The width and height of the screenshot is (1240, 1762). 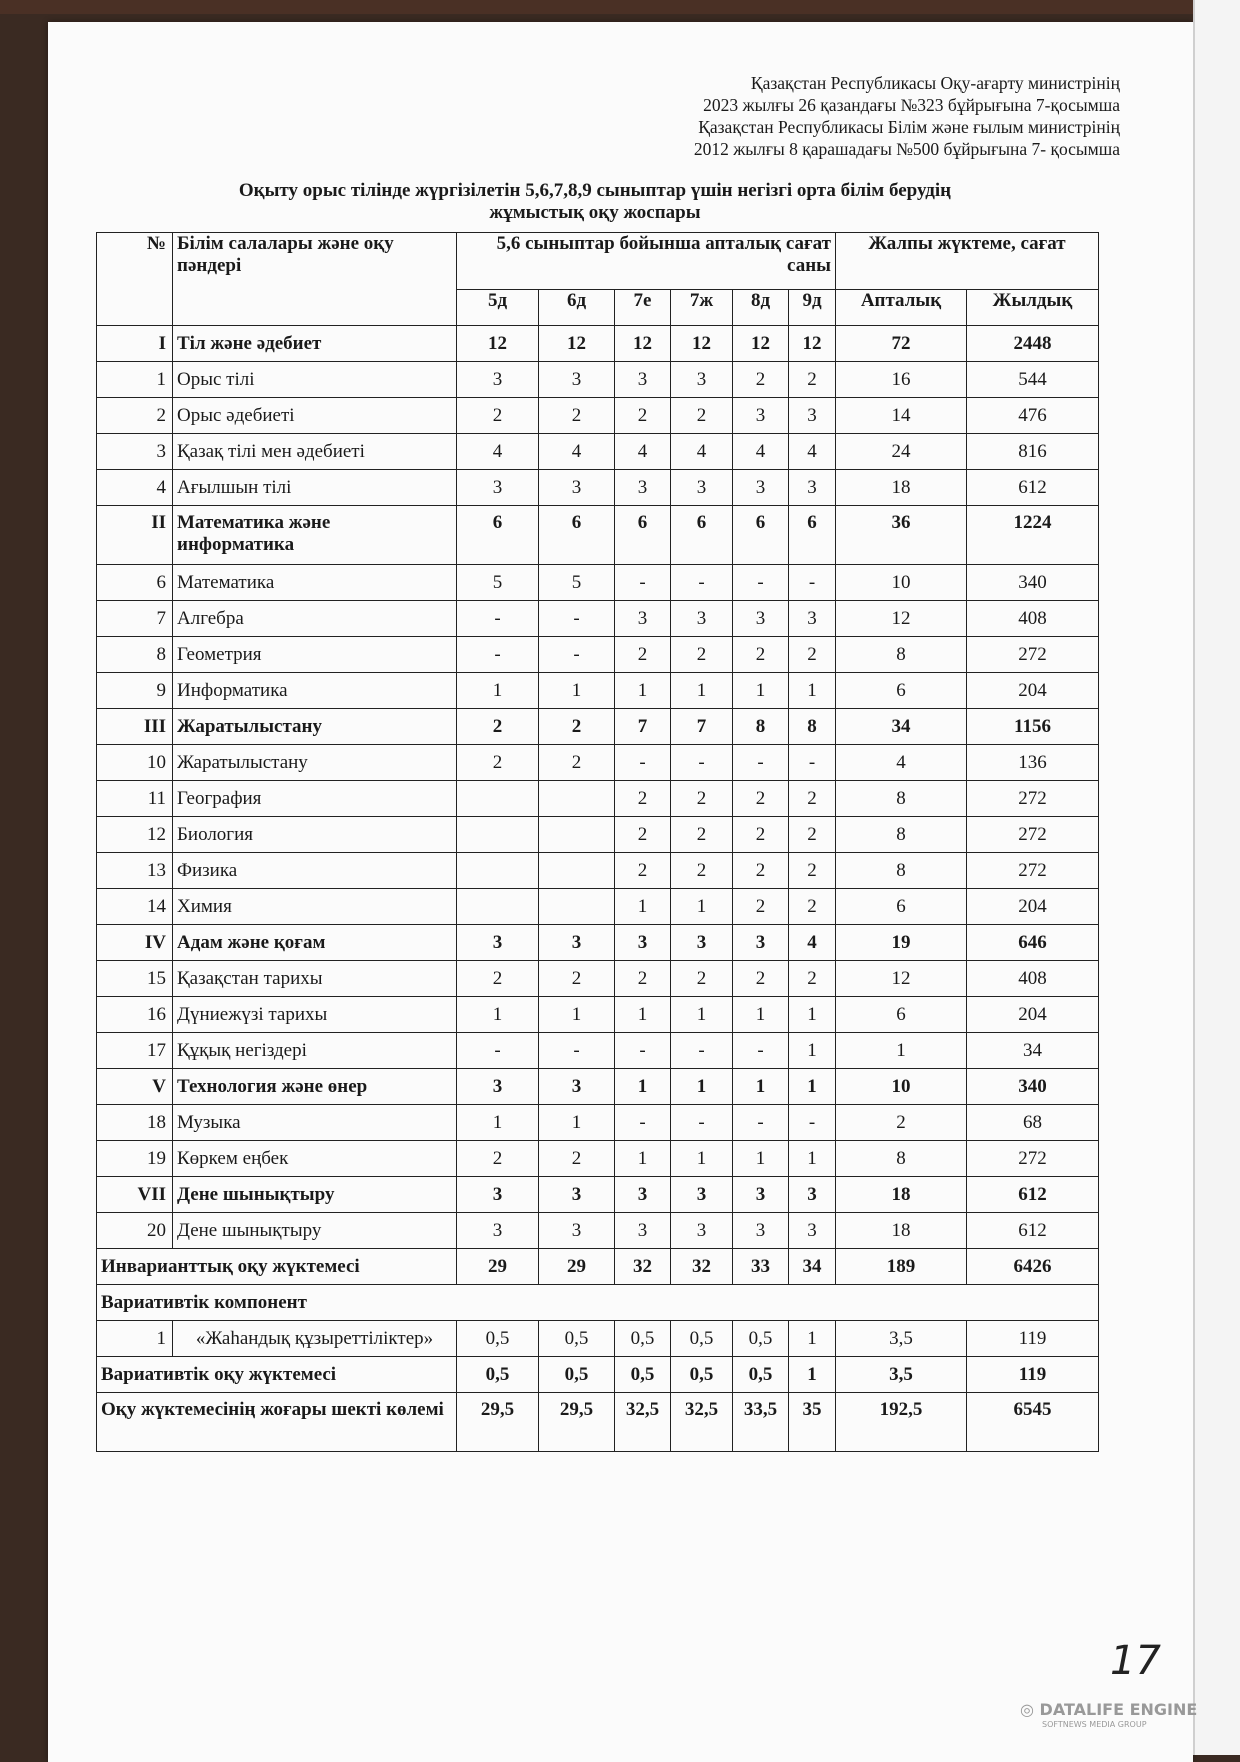 I want to click on hours-cell: 32, so click(x=701, y=1266).